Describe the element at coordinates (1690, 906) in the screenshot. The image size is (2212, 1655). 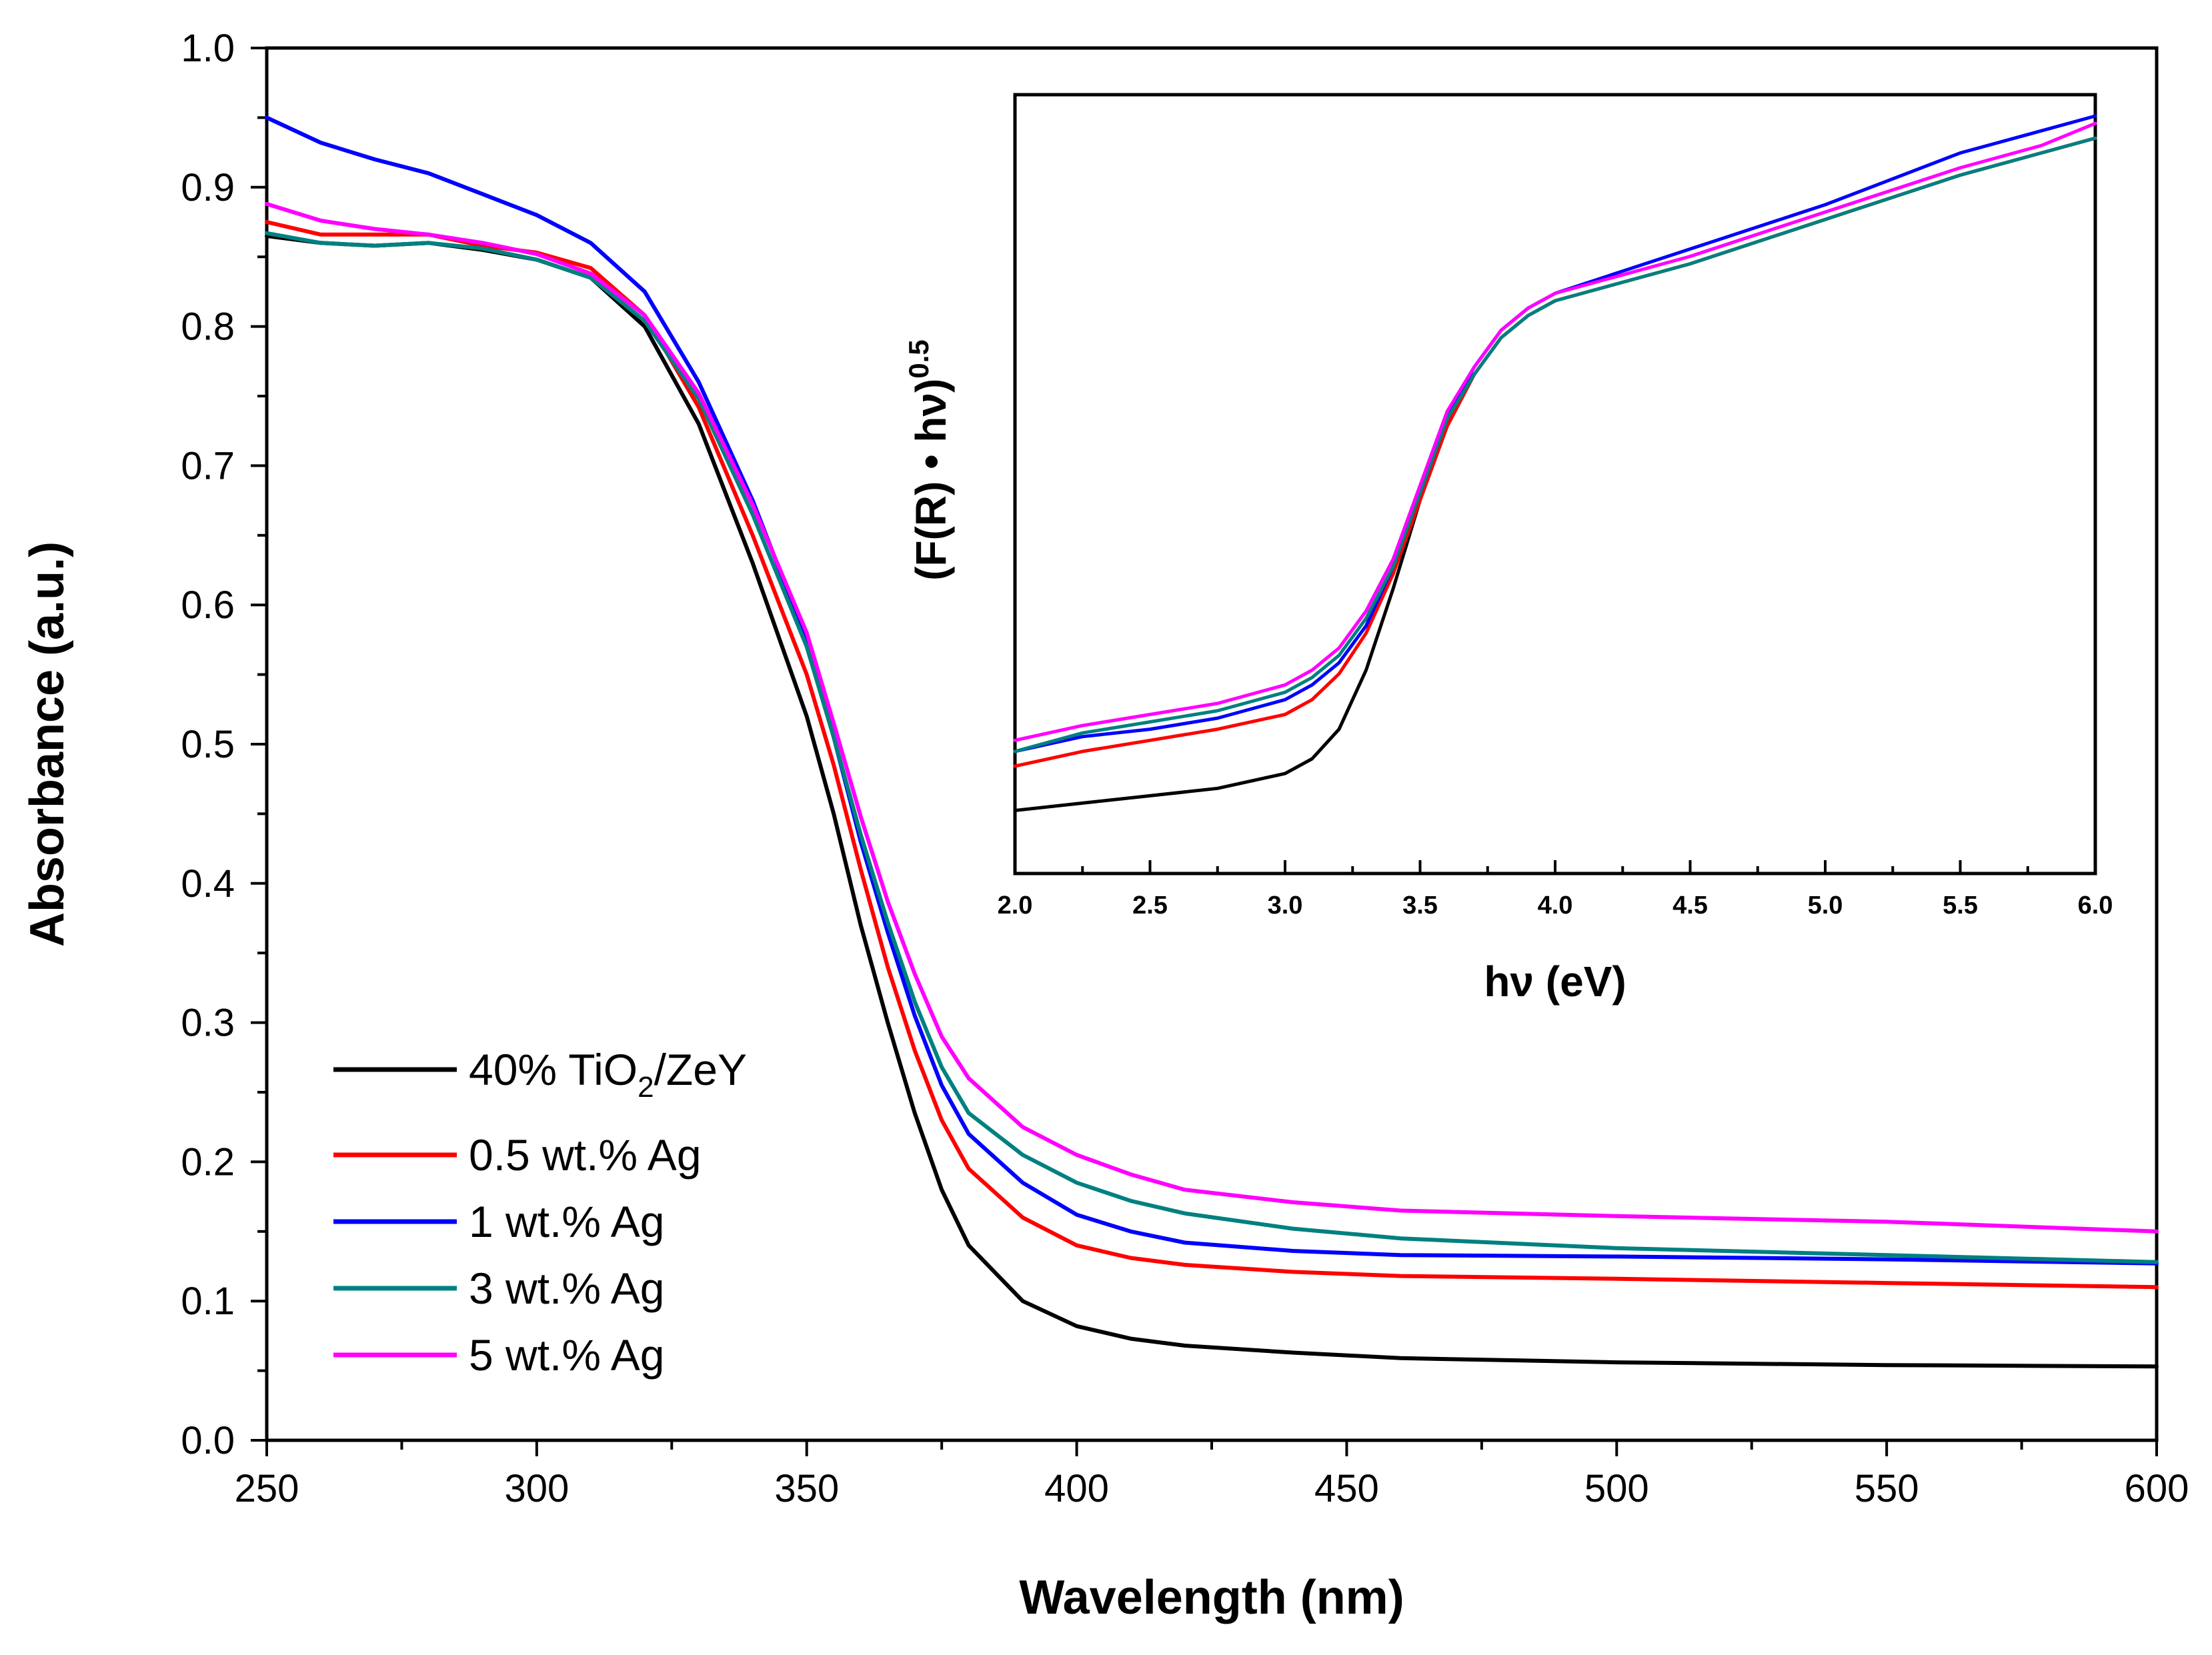
I see `inset-x-tick-label: 4.5` at that location.